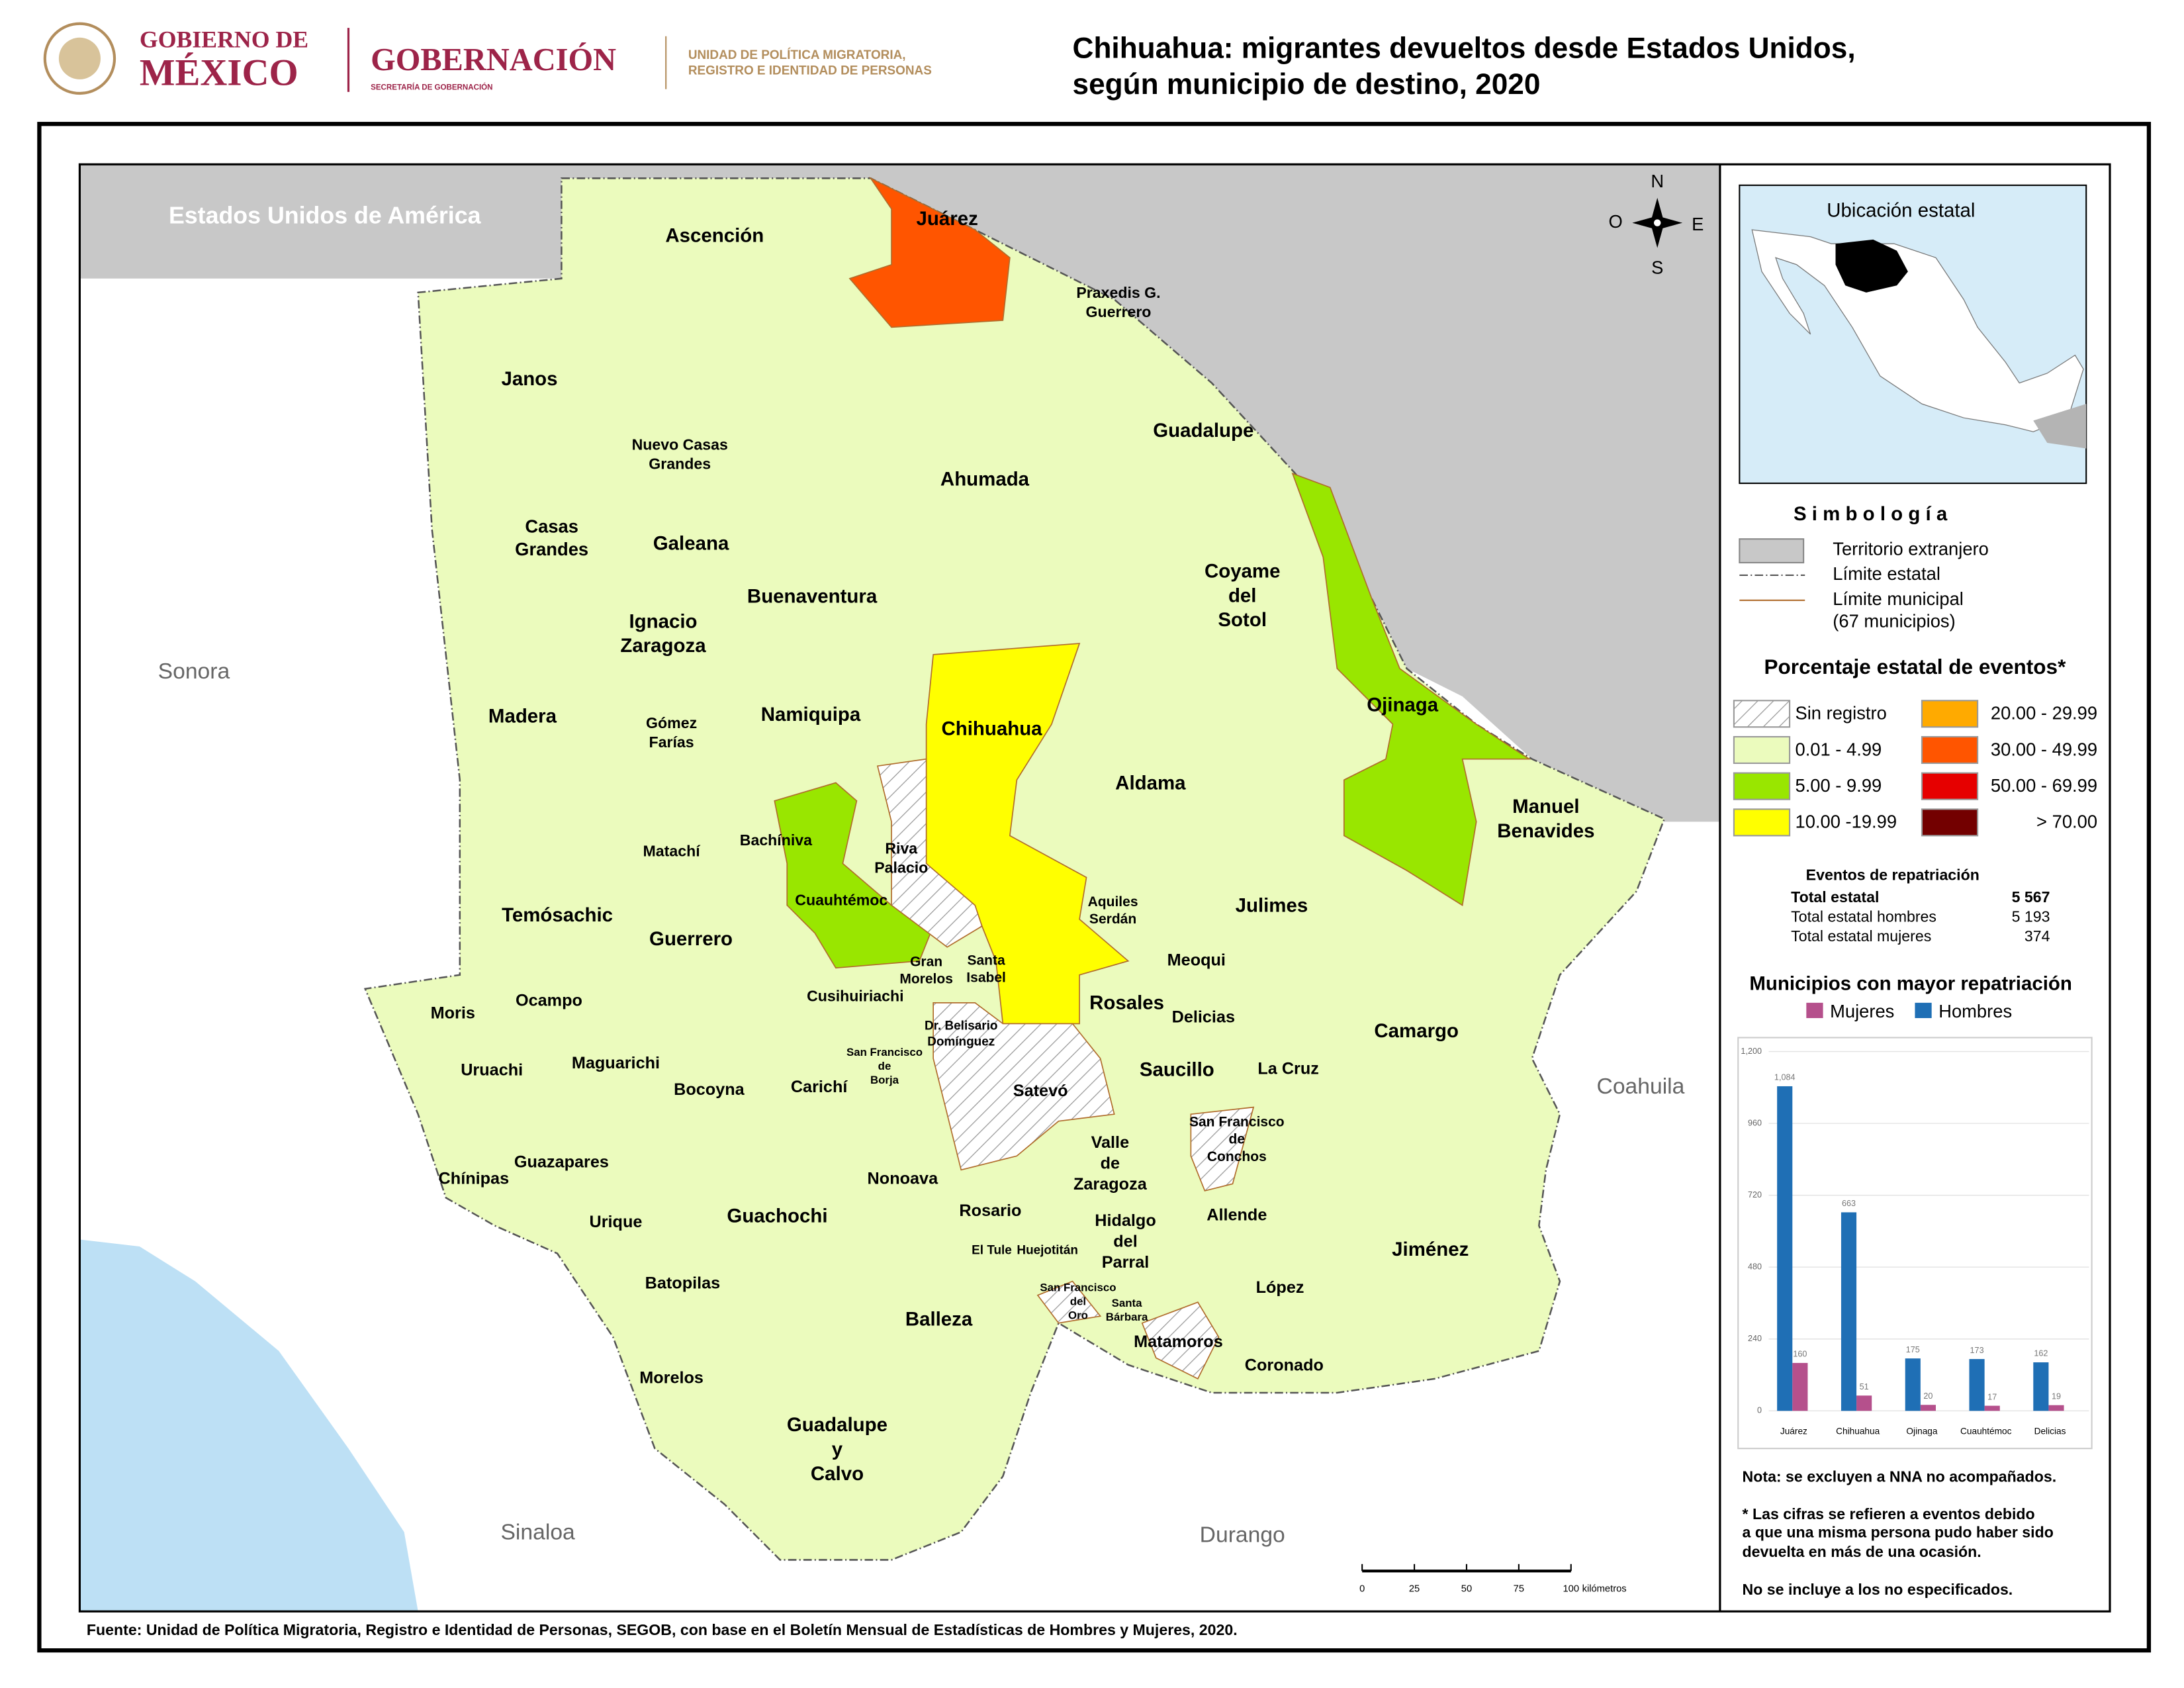 Image resolution: width=2184 pixels, height=1688 pixels. Describe the element at coordinates (1242, 1535) in the screenshot. I see `neighbor-label: Durango` at that location.